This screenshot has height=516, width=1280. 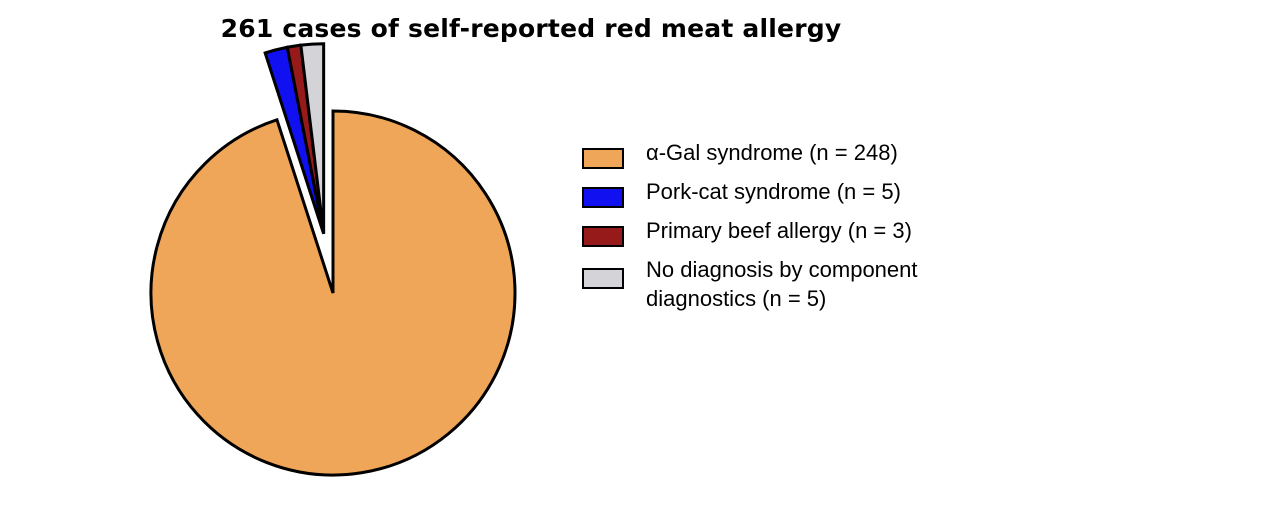 What do you see at coordinates (603, 197) in the screenshot?
I see `legend-swatch-pork-cat` at bounding box center [603, 197].